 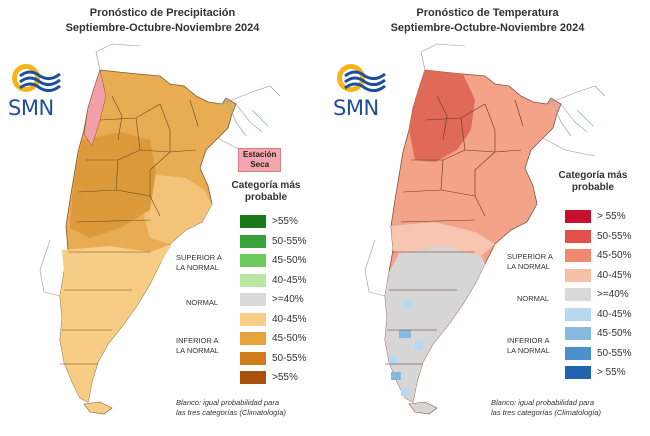 I want to click on precip-group-superior-line1: SUPERIOR A, so click(x=199, y=257).